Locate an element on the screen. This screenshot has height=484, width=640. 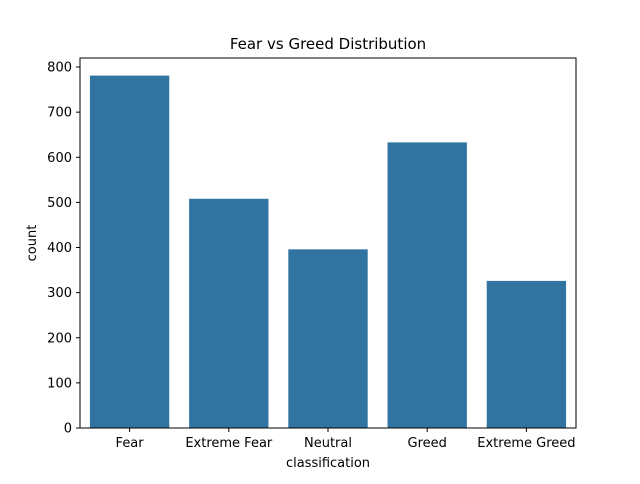
x-axis-label: classification is located at coordinates (328, 463).